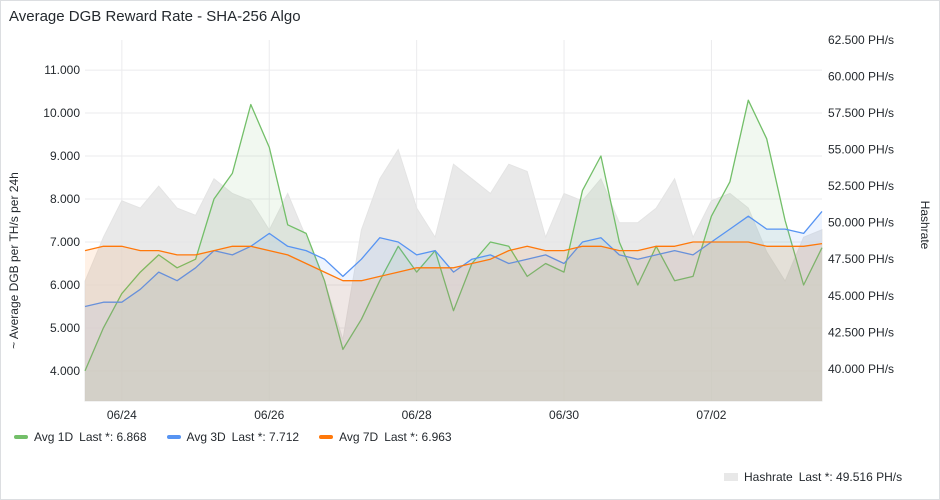 The width and height of the screenshot is (940, 500). Describe the element at coordinates (417, 415) in the screenshot. I see `x-tick-label: 06/28` at that location.